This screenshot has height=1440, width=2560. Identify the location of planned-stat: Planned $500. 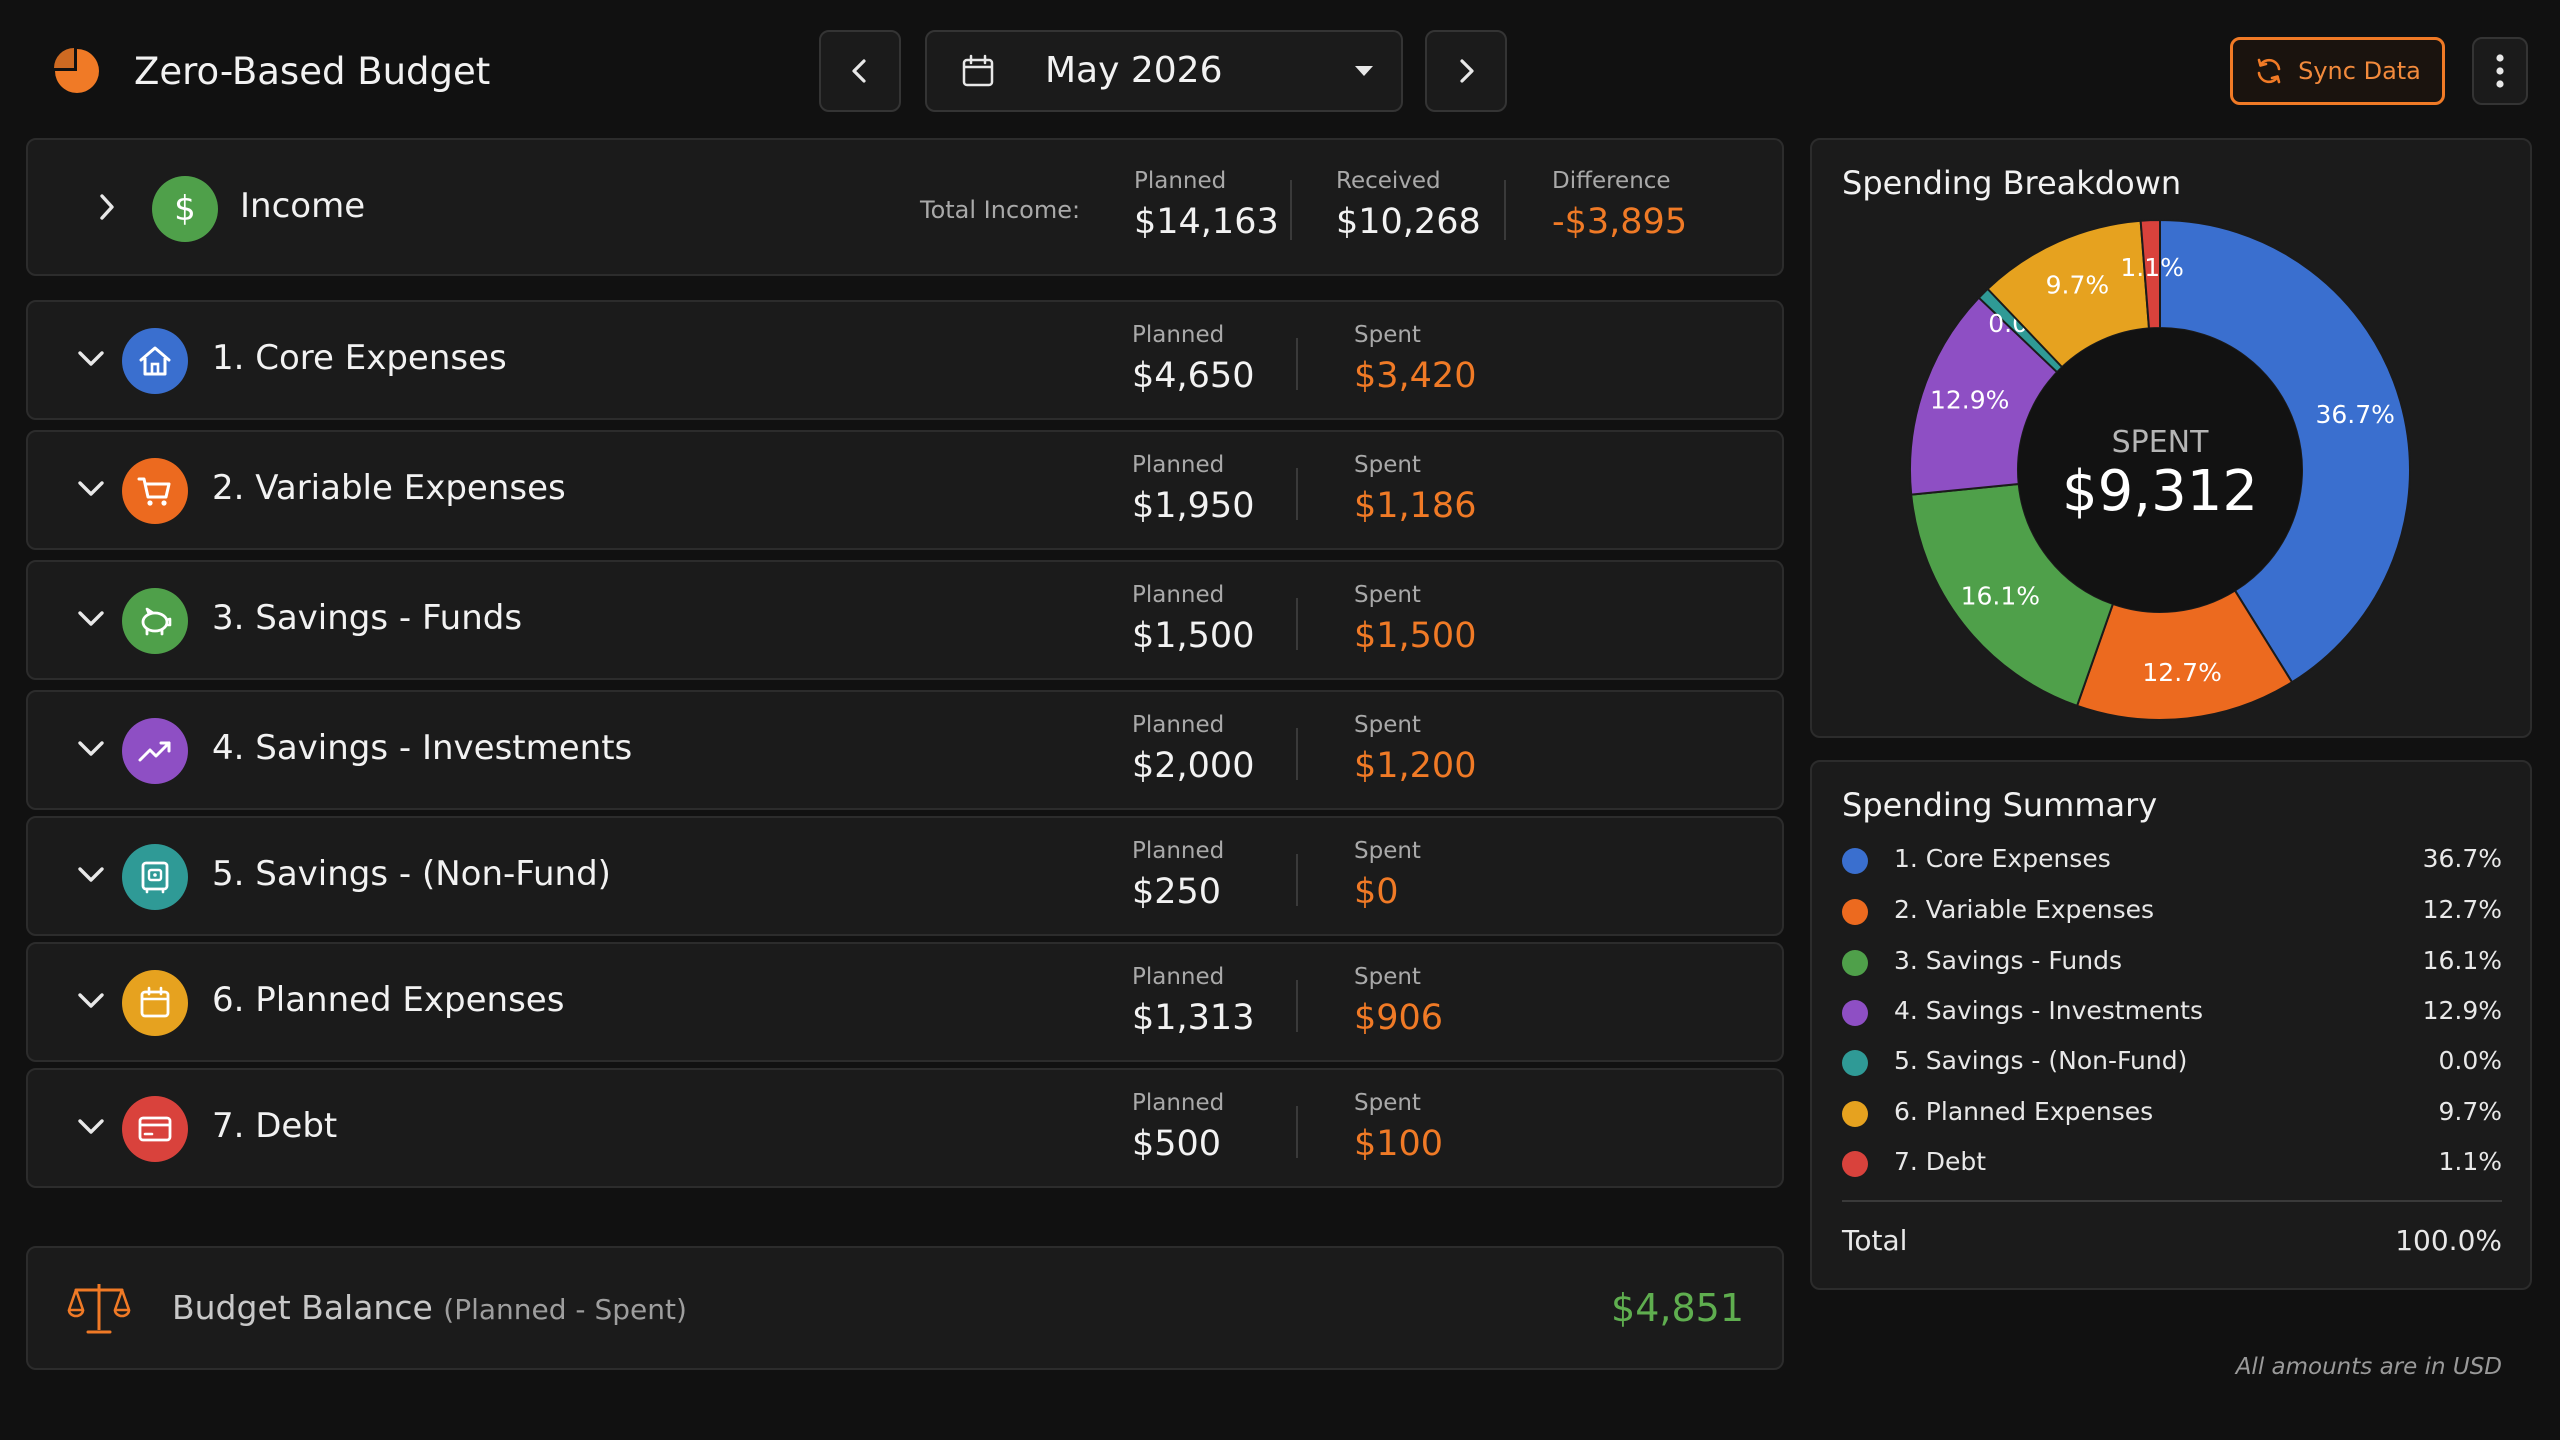
(1178, 1127).